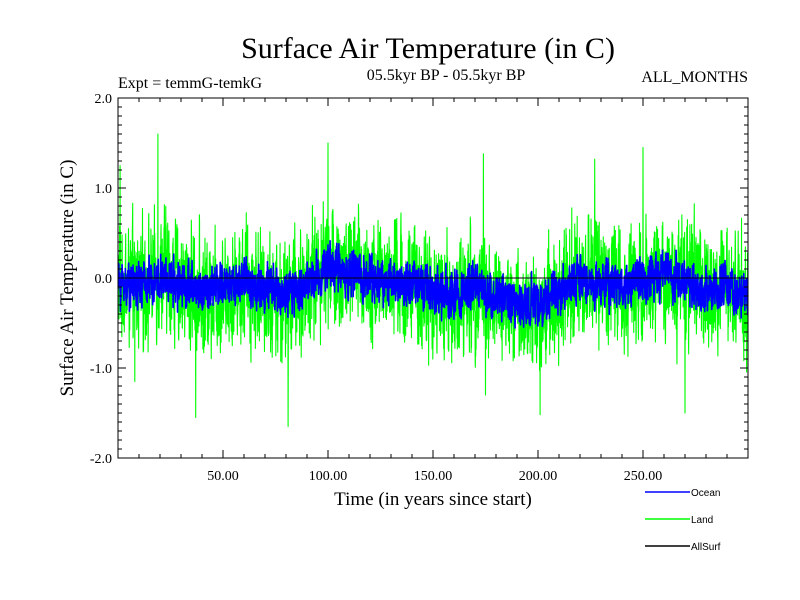  What do you see at coordinates (328, 476) in the screenshot?
I see `x-tick-label: 100.00` at bounding box center [328, 476].